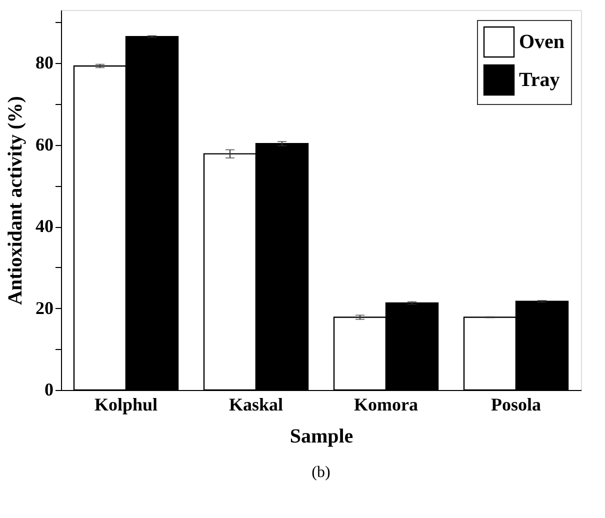 The width and height of the screenshot is (605, 518). I want to click on y-tick-label: 20, so click(45, 308).